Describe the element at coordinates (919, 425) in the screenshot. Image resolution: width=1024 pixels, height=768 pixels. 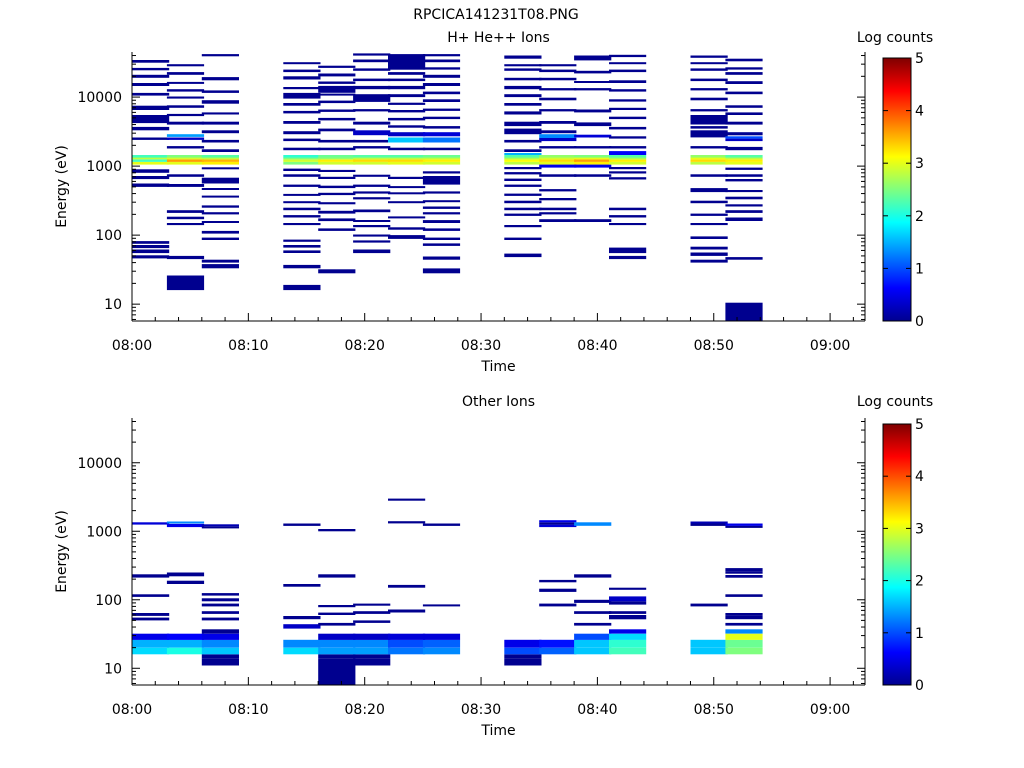
I see `colorbar-tick-label: 5` at that location.